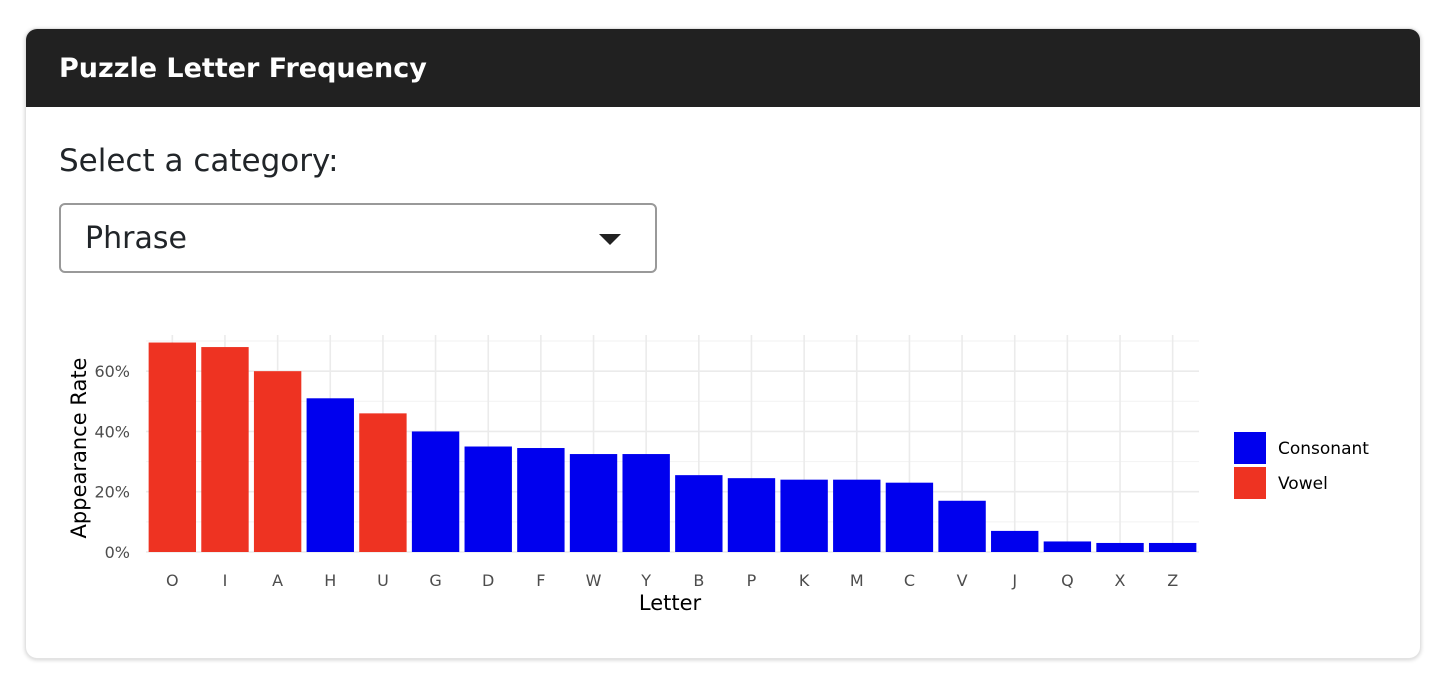 This screenshot has width=1448, height=680. Describe the element at coordinates (488, 499) in the screenshot. I see `bar-D` at that location.